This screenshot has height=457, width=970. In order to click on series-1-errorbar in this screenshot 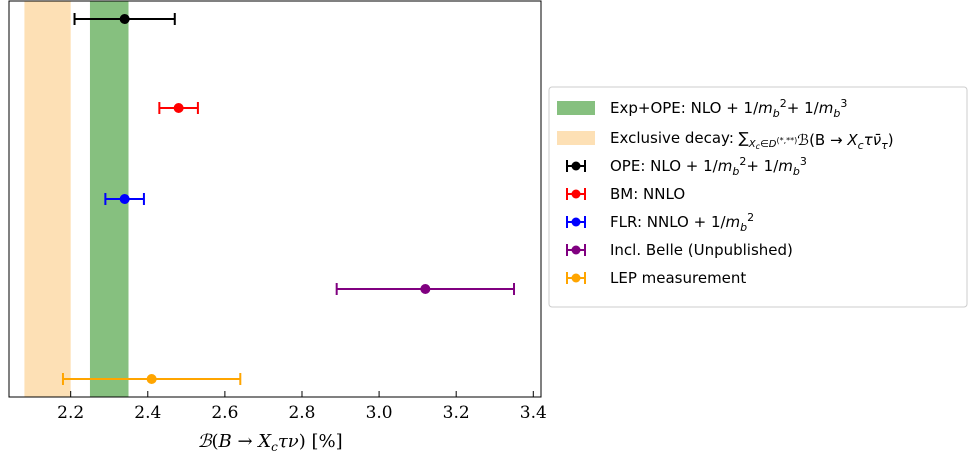, I will do `click(178, 108)`.